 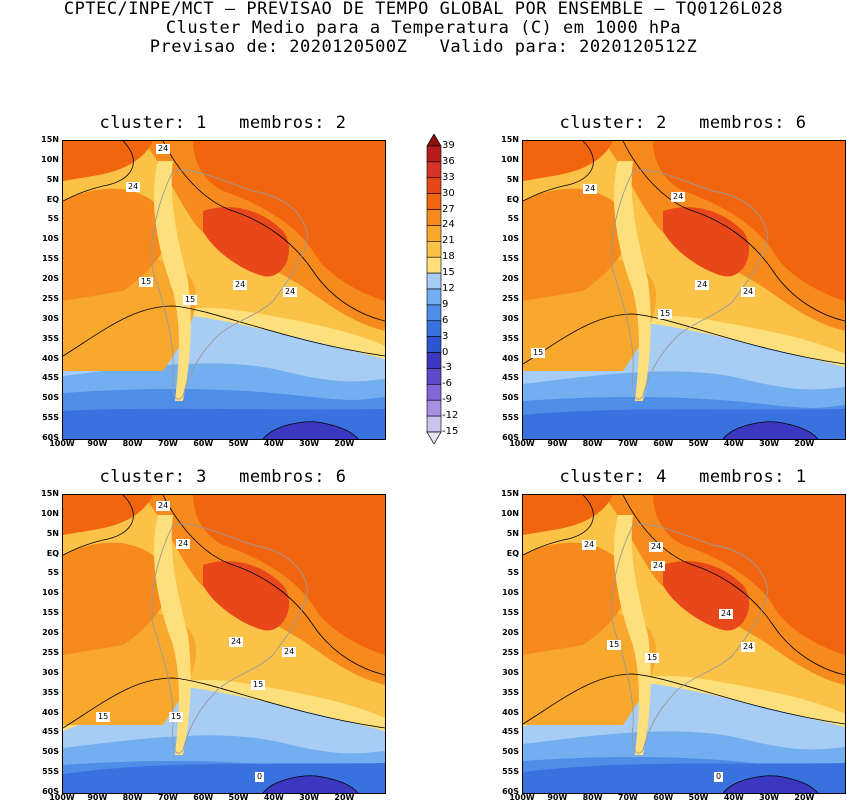 I want to click on latitude-label: 50S, so click(x=510, y=752).